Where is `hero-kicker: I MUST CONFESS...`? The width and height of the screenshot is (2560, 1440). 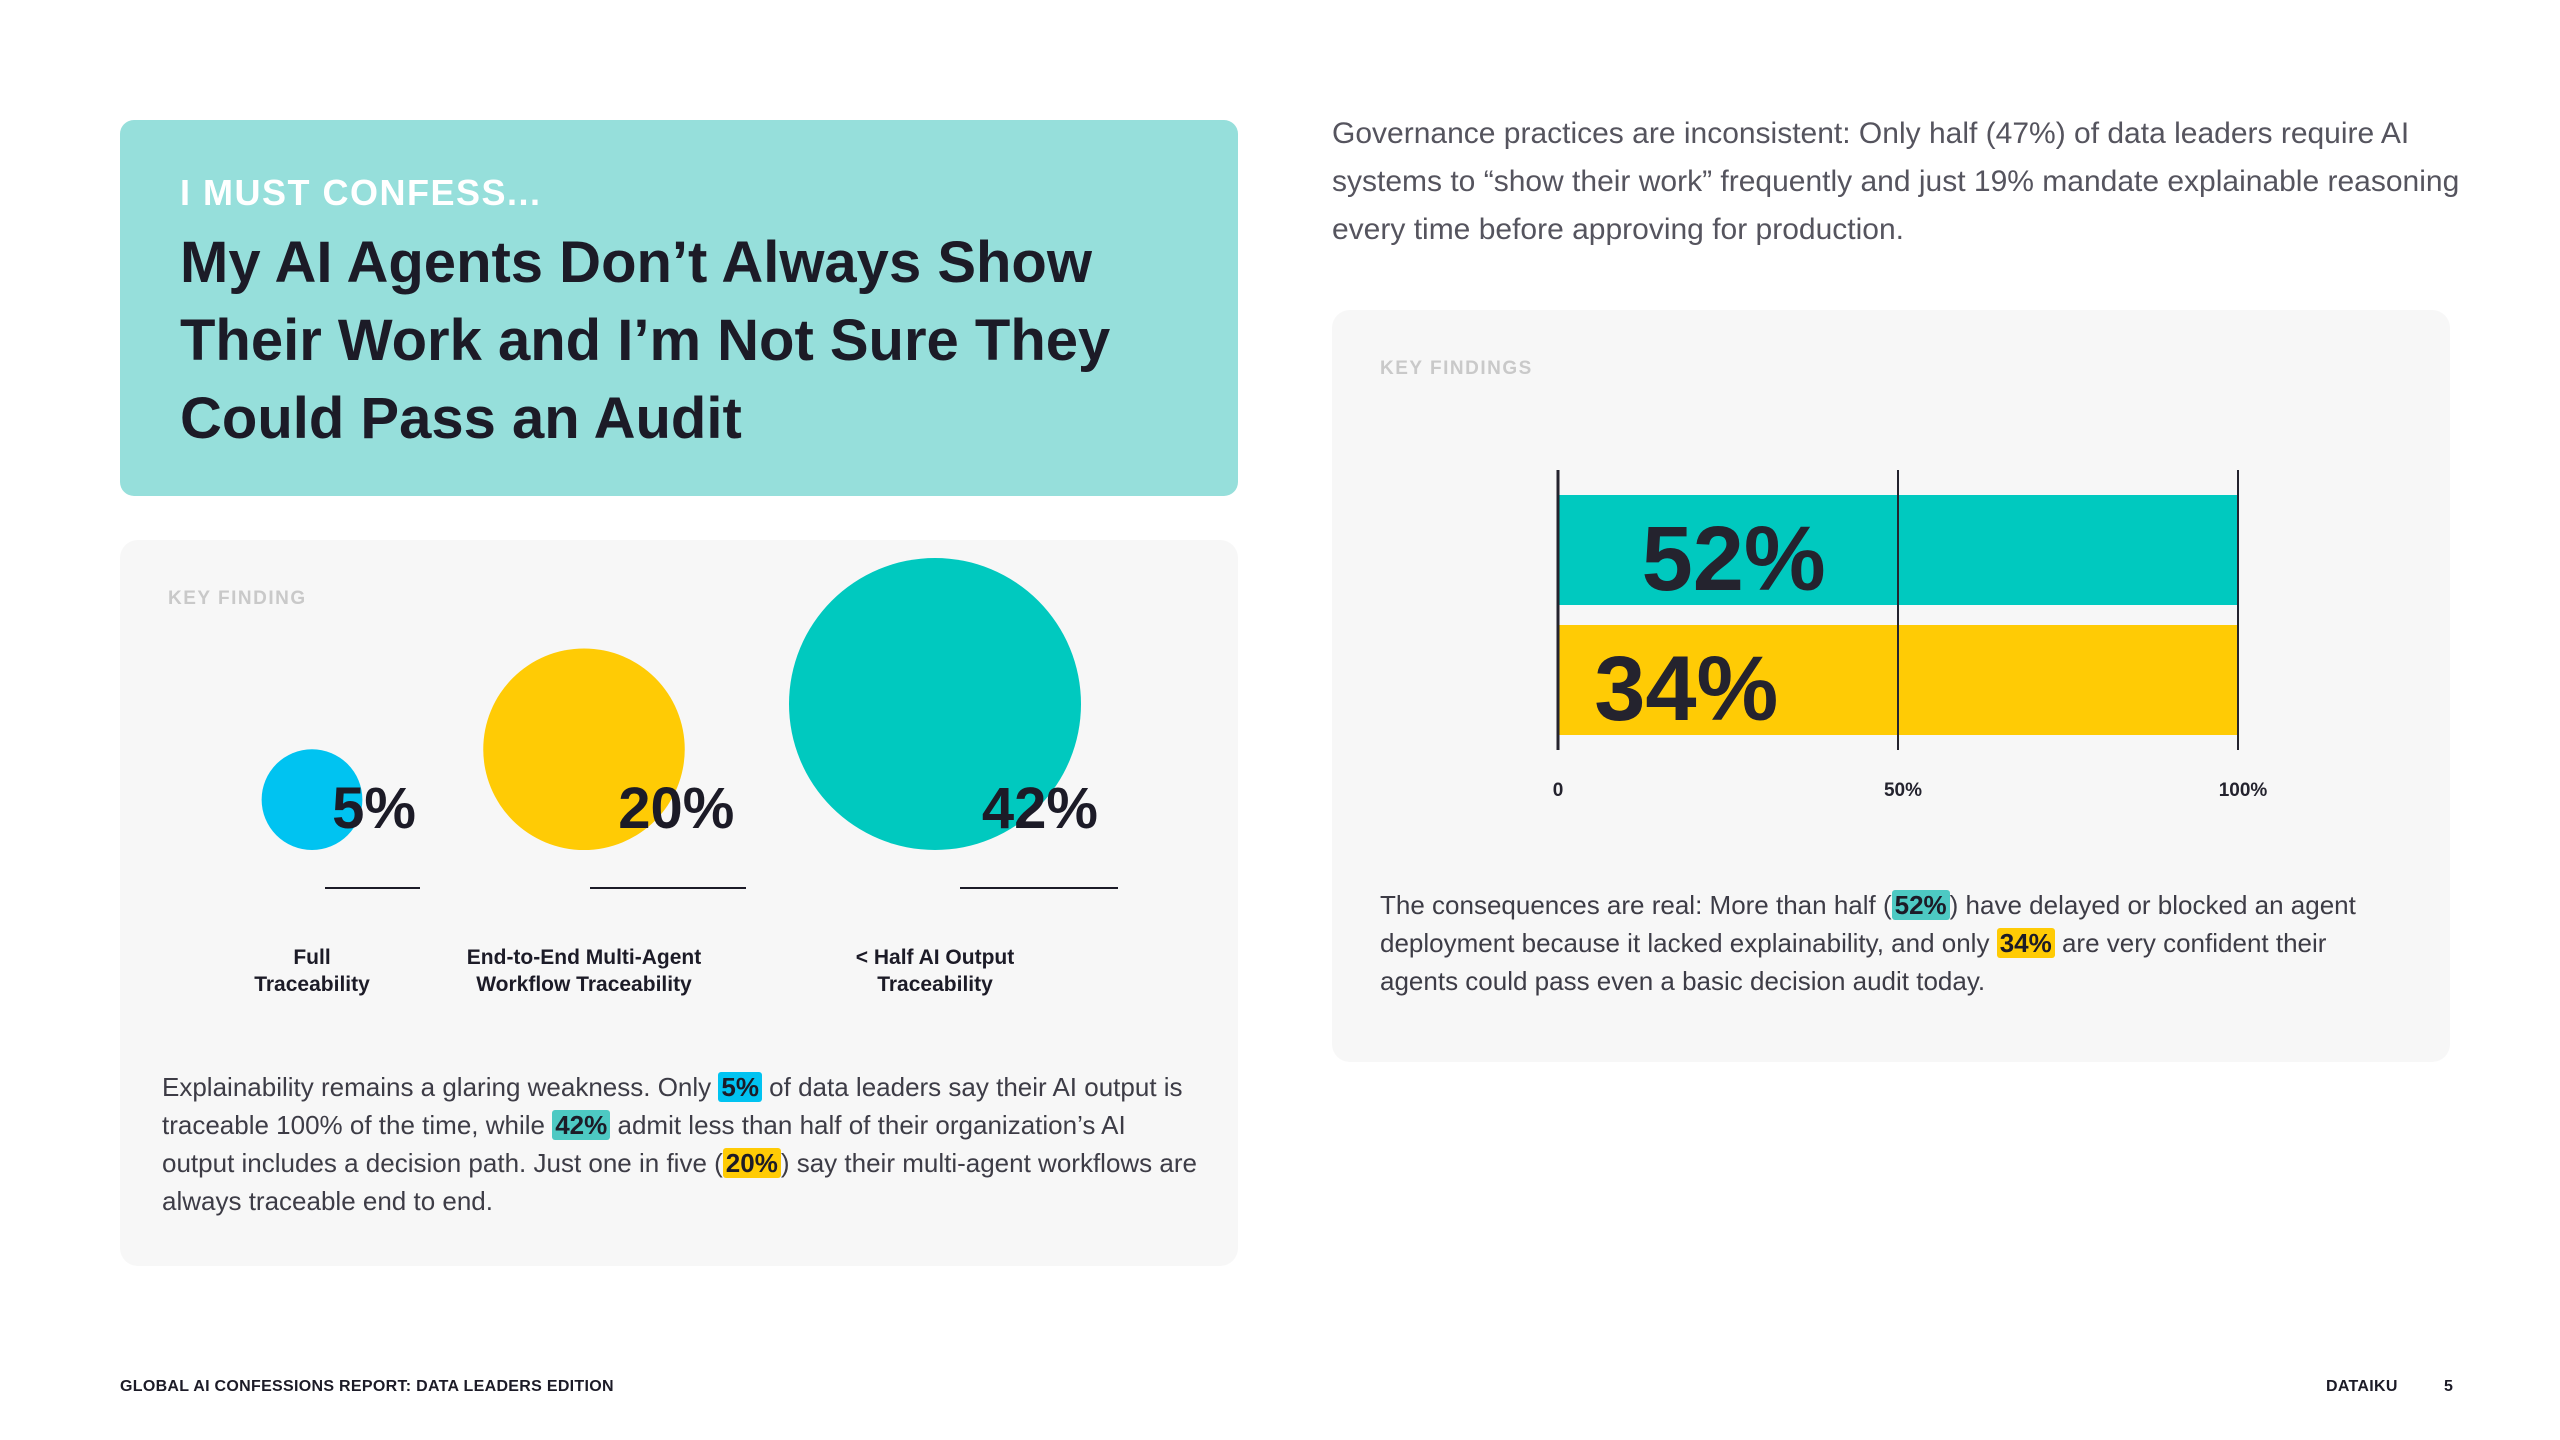 hero-kicker: I MUST CONFESS... is located at coordinates (361, 192).